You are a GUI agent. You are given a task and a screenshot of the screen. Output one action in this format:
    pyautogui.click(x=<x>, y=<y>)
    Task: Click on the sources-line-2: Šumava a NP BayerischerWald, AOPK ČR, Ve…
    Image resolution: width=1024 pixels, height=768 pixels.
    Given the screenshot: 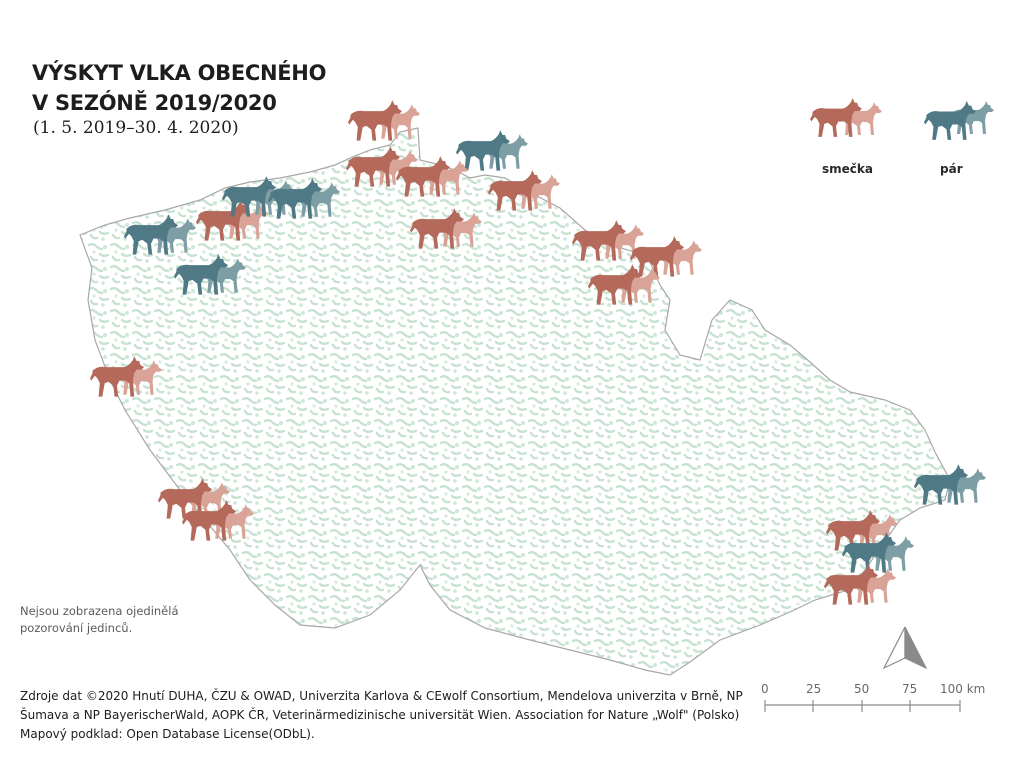 What is the action you would take?
    pyautogui.click(x=380, y=715)
    